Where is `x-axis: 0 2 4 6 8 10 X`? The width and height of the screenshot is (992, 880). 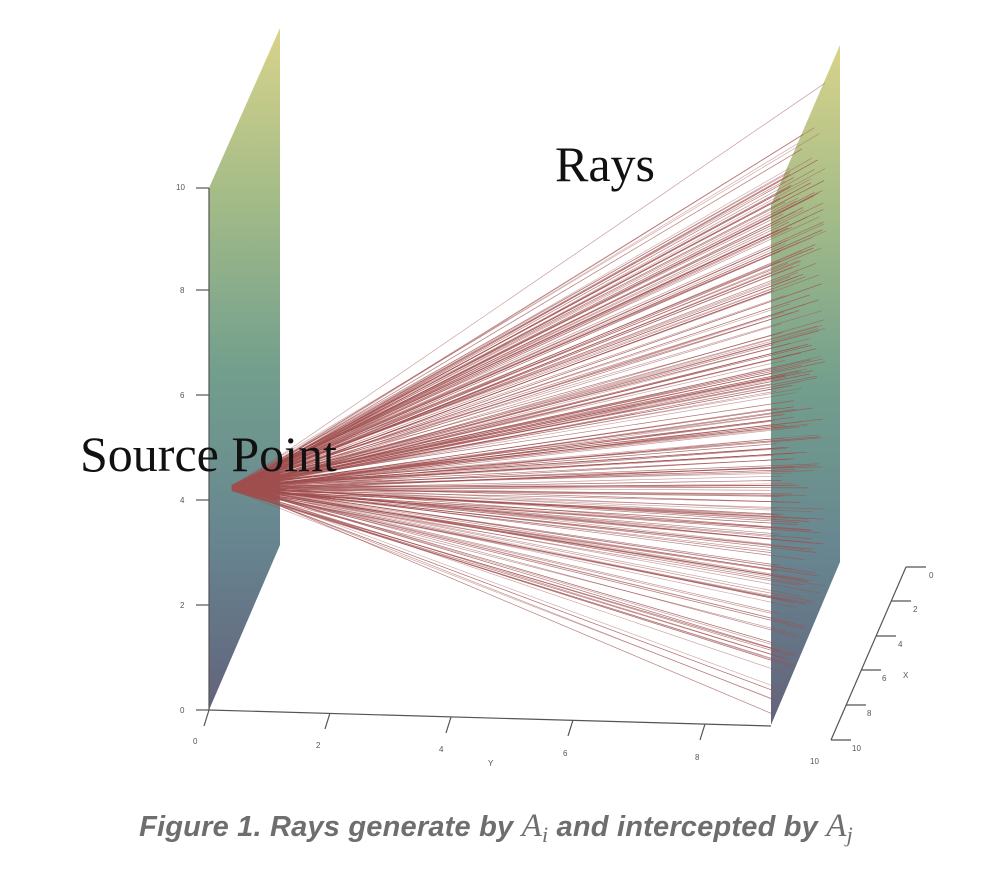
x-axis: 0 2 4 6 8 10 X is located at coordinates (882, 659).